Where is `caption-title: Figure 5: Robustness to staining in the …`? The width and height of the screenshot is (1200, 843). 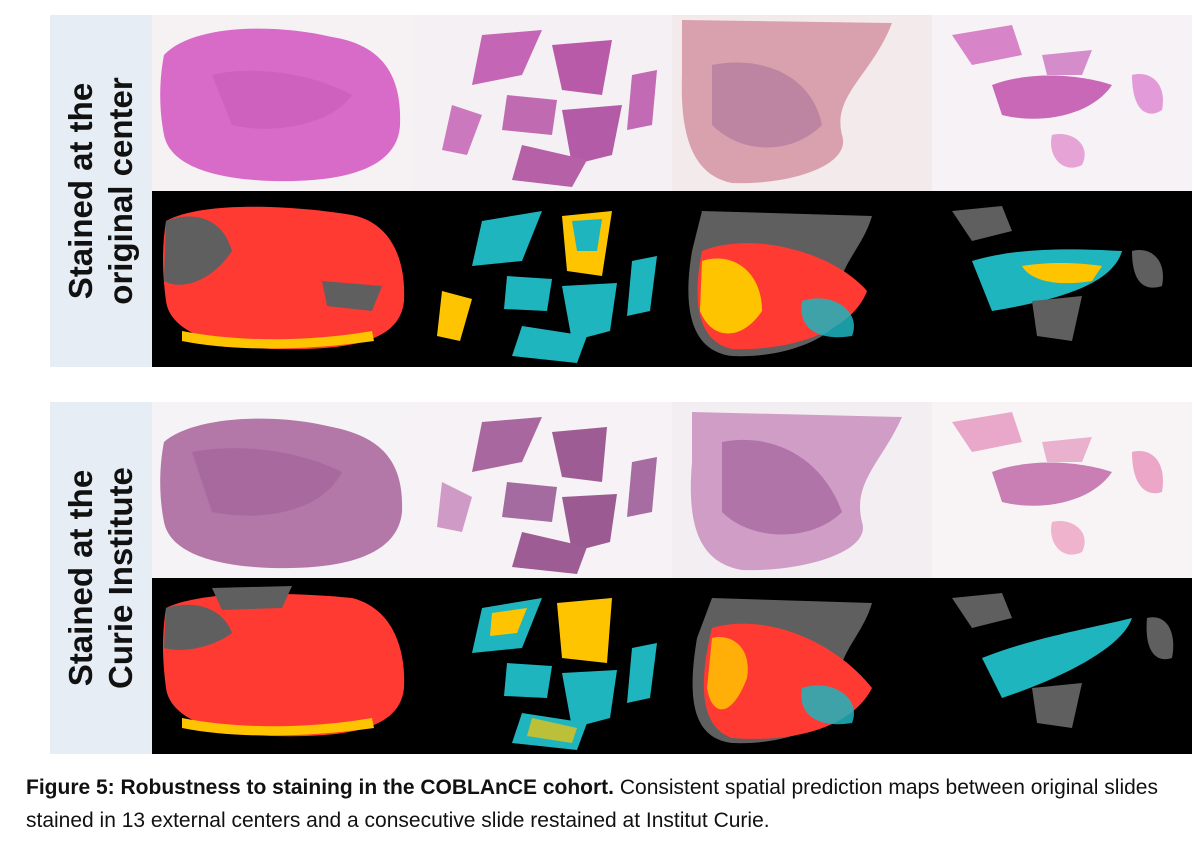
caption-title: Figure 5: Robustness to staining in the … is located at coordinates (320, 787).